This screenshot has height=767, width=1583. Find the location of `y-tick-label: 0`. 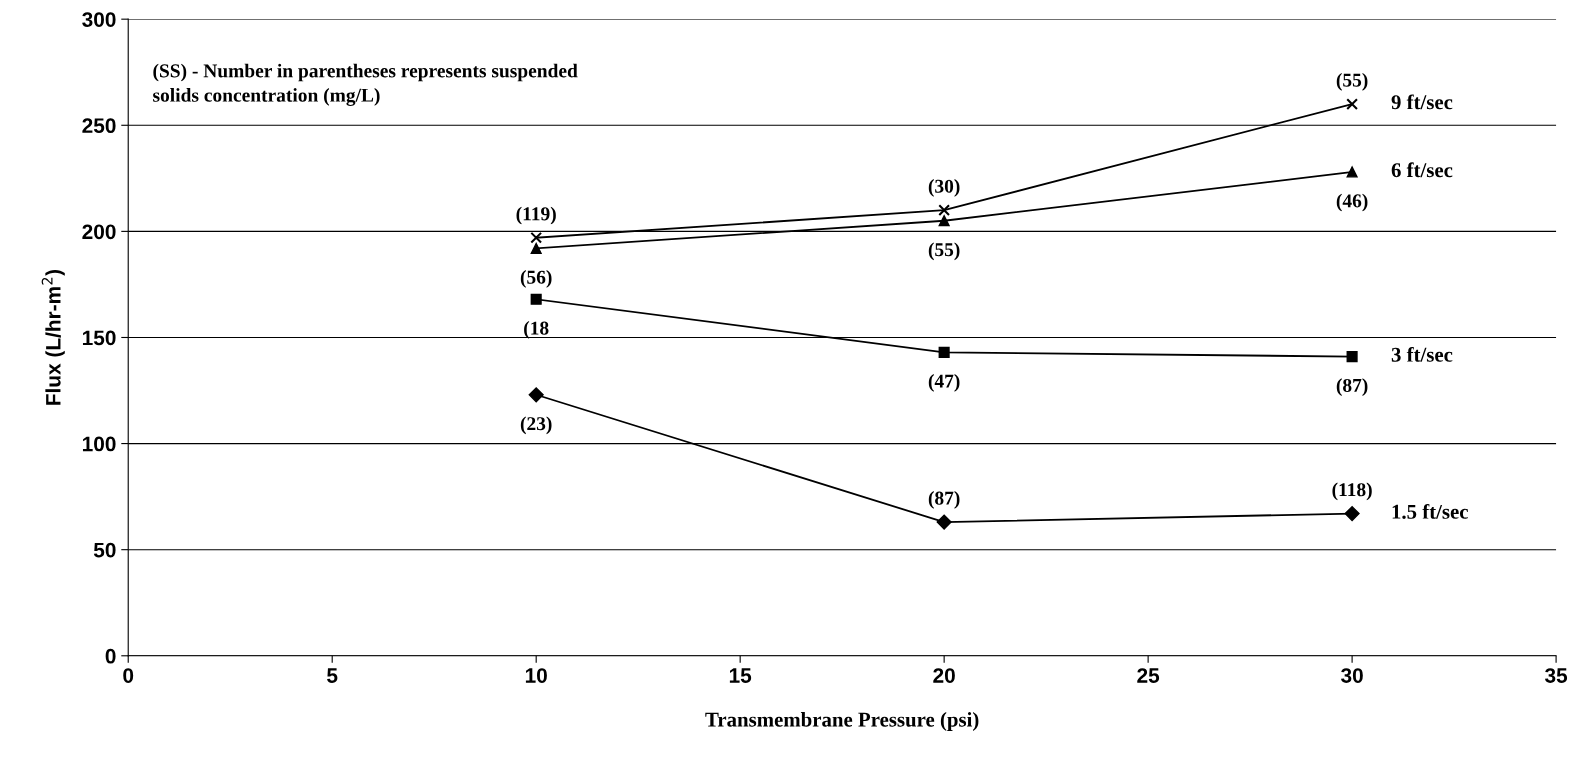

y-tick-label: 0 is located at coordinates (110, 656).